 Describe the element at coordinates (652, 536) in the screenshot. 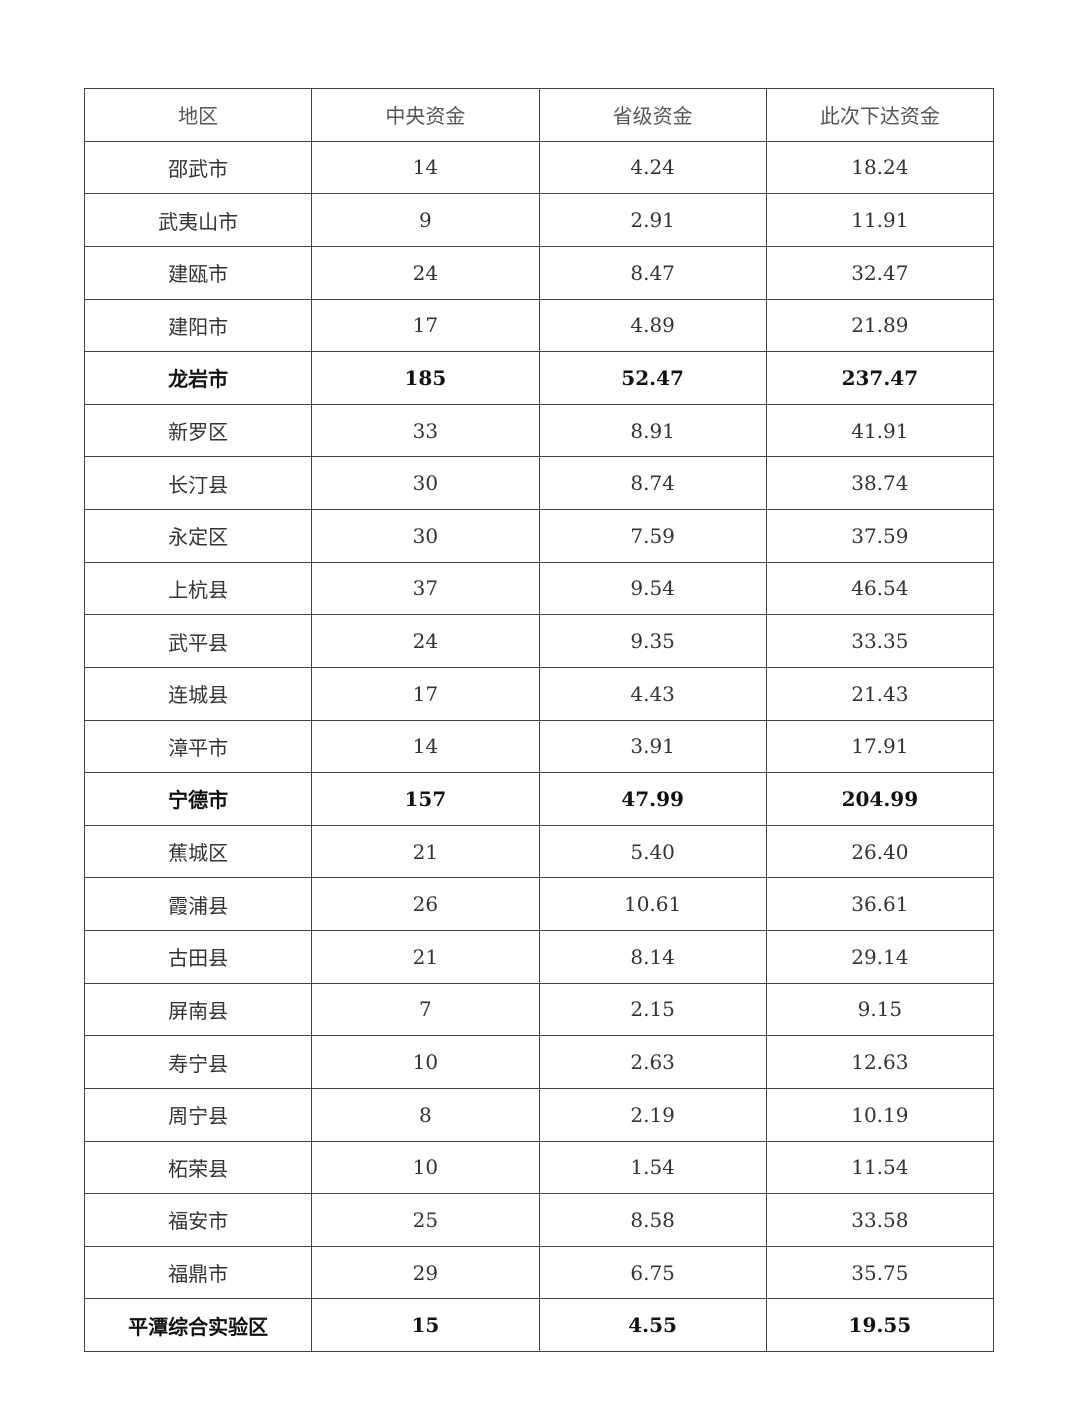

I see `provincial-funds-cell: 7.59` at that location.